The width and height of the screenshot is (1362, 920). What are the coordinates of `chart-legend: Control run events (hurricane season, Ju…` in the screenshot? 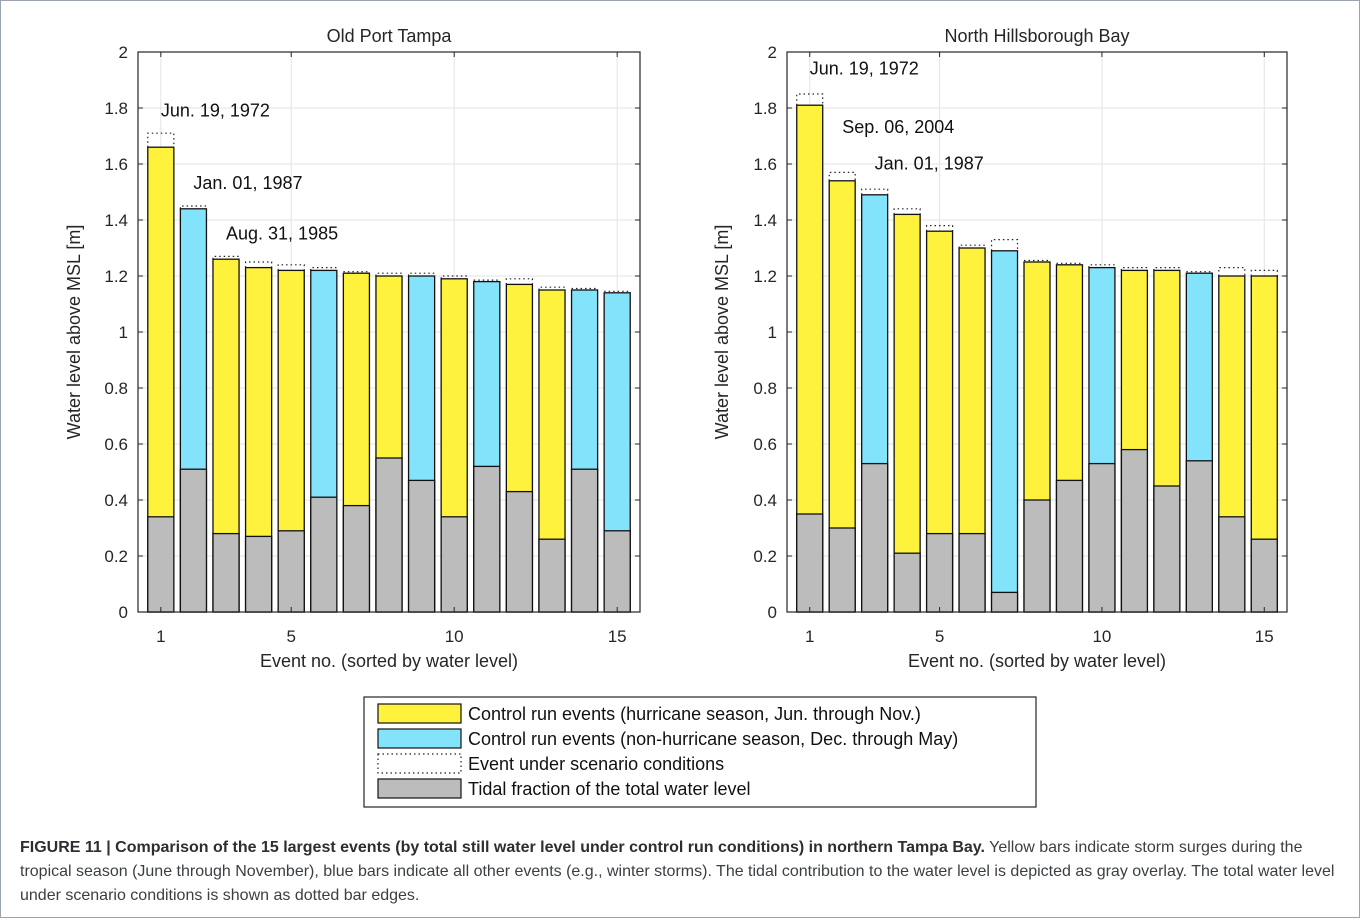 It's located at (700, 752).